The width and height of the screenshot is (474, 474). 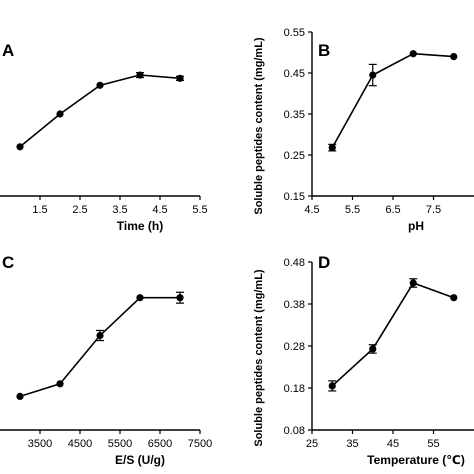 What do you see at coordinates (294, 197) in the screenshot?
I see `y-tick-label: 0.15` at bounding box center [294, 197].